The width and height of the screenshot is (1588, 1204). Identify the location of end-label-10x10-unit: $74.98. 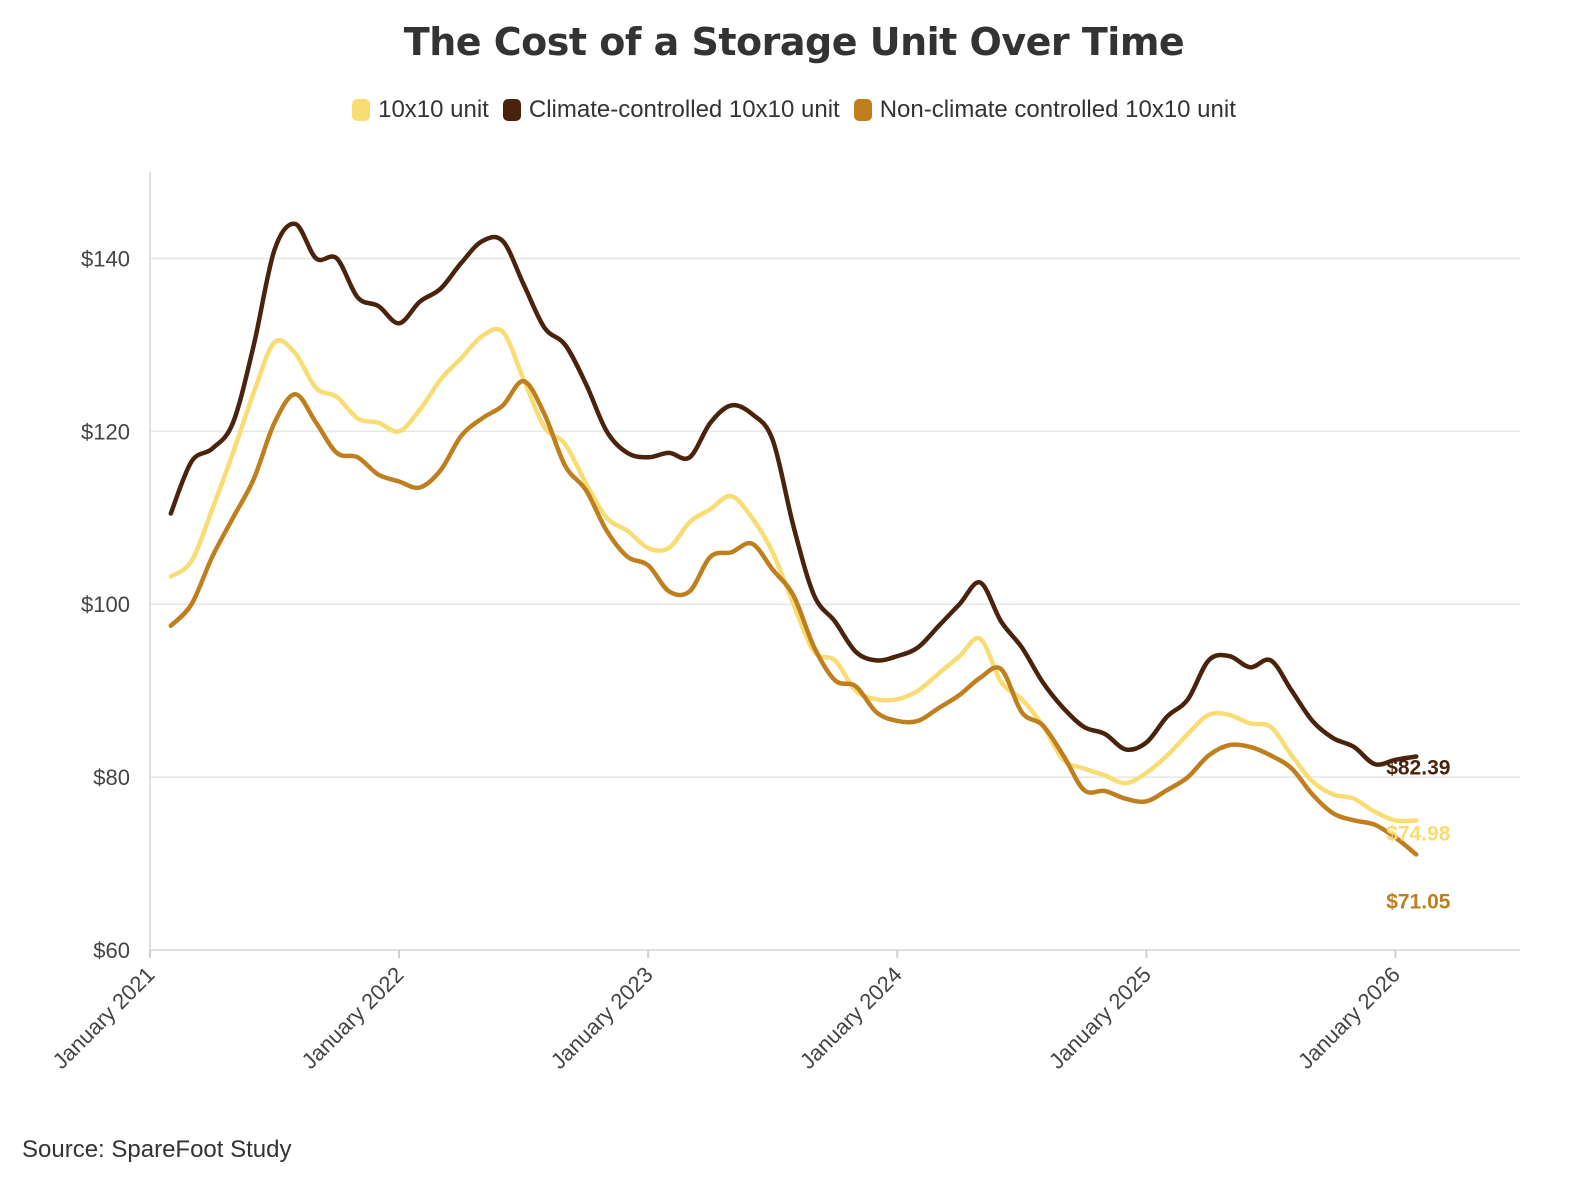
(1418, 834).